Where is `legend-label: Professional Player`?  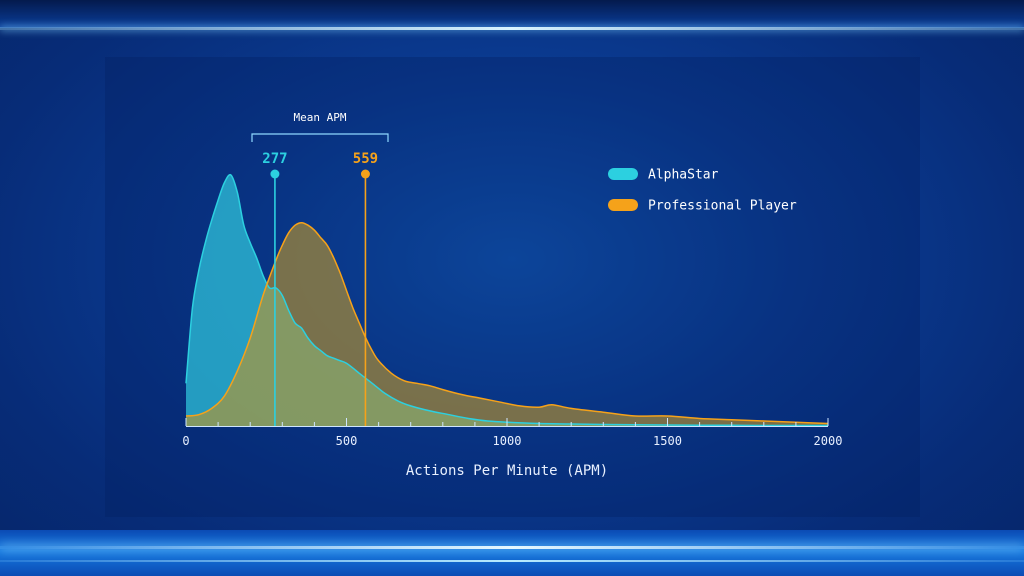
legend-label: Professional Player is located at coordinates (722, 206).